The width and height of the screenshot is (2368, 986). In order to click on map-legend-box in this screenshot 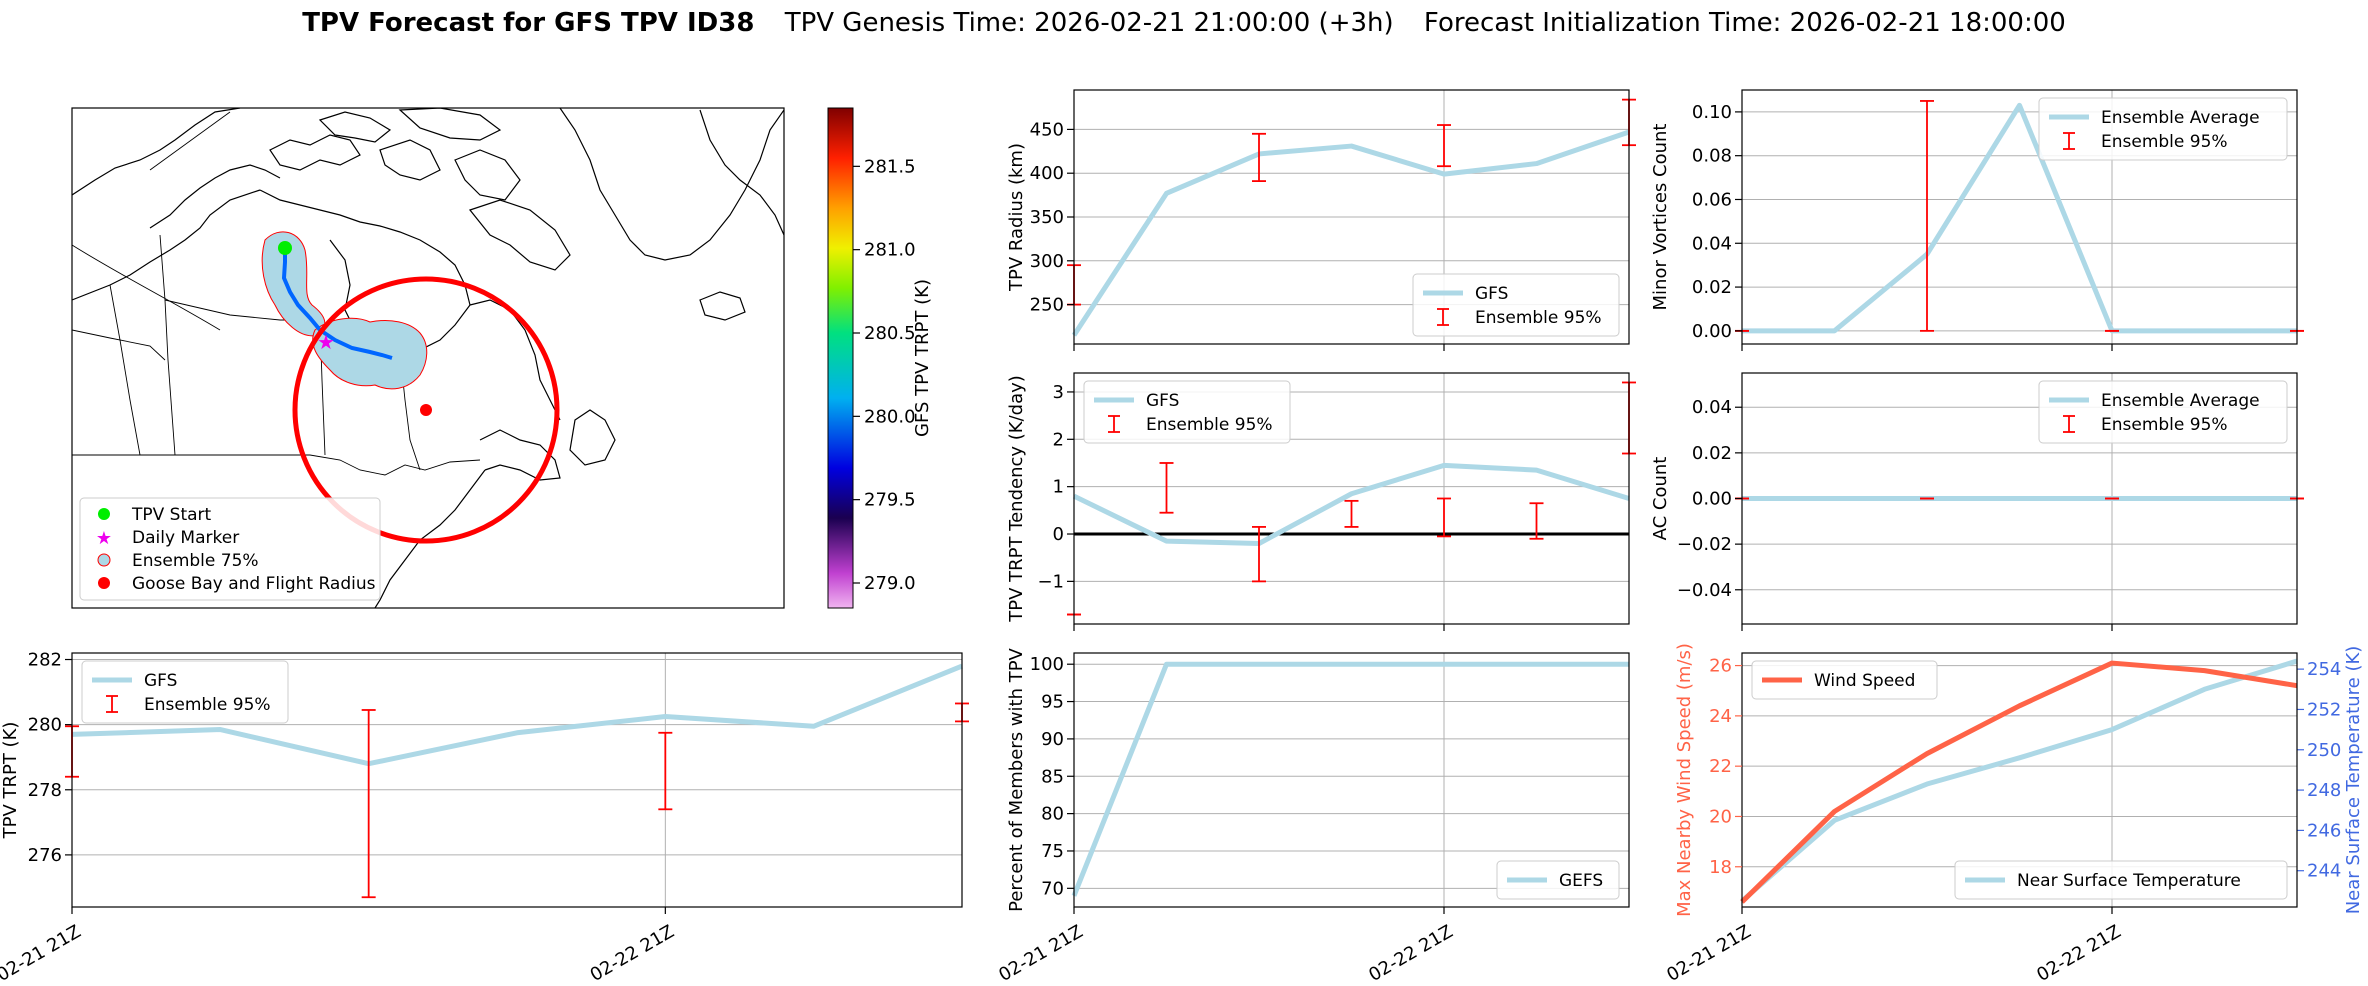, I will do `click(230, 549)`.